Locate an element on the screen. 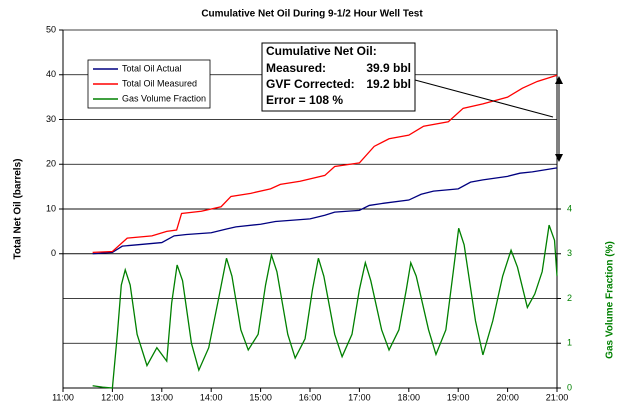  legend-label: Total Oil Measured is located at coordinates (159, 83).